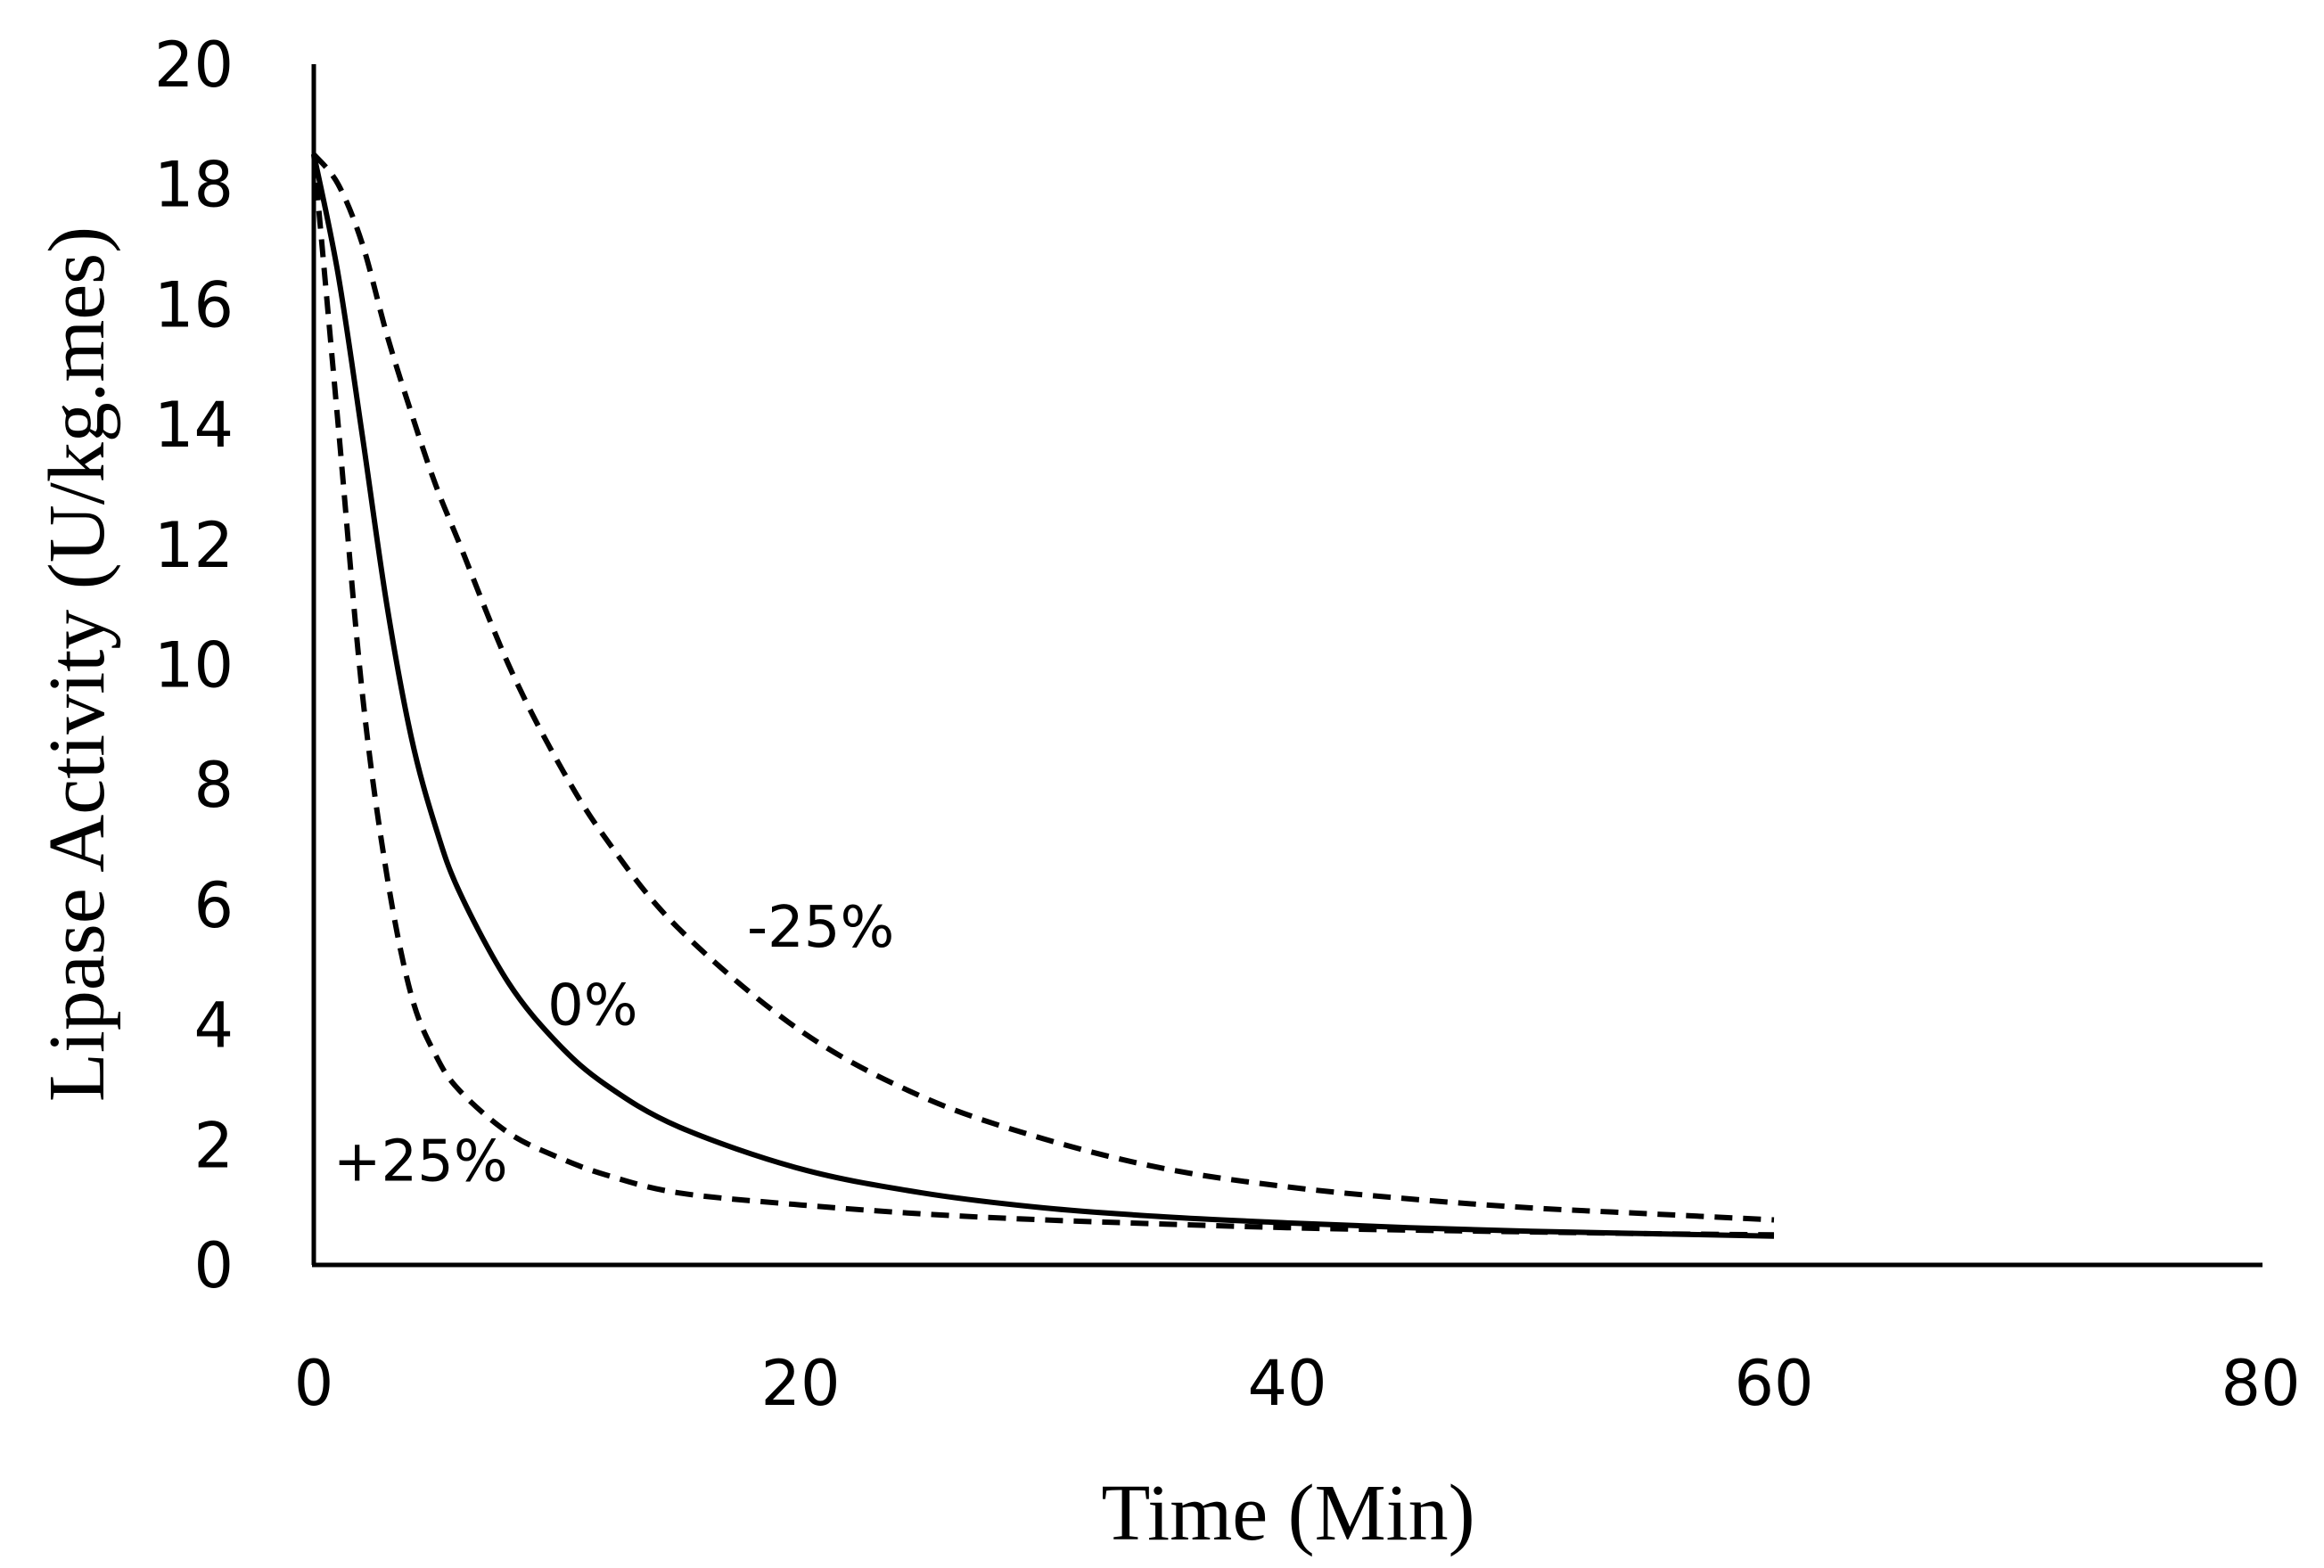 The width and height of the screenshot is (2324, 1568). What do you see at coordinates (820, 928) in the screenshot?
I see `series-annotation: -25%` at bounding box center [820, 928].